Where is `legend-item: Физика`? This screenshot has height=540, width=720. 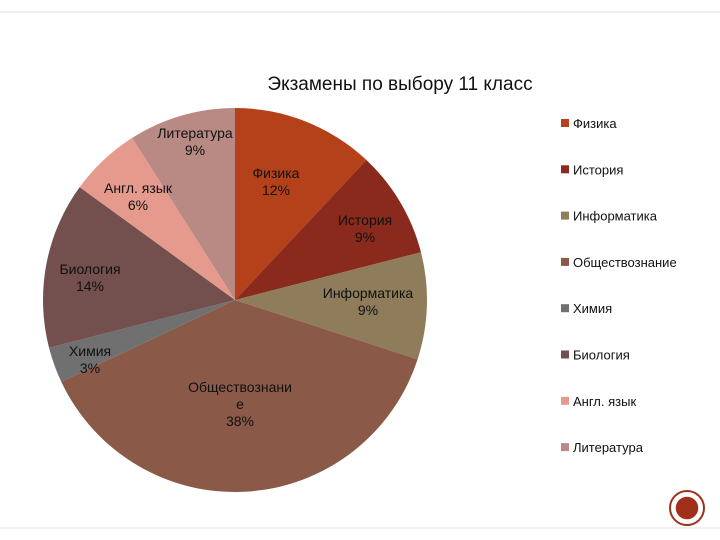 legend-item: Физика is located at coordinates (589, 123).